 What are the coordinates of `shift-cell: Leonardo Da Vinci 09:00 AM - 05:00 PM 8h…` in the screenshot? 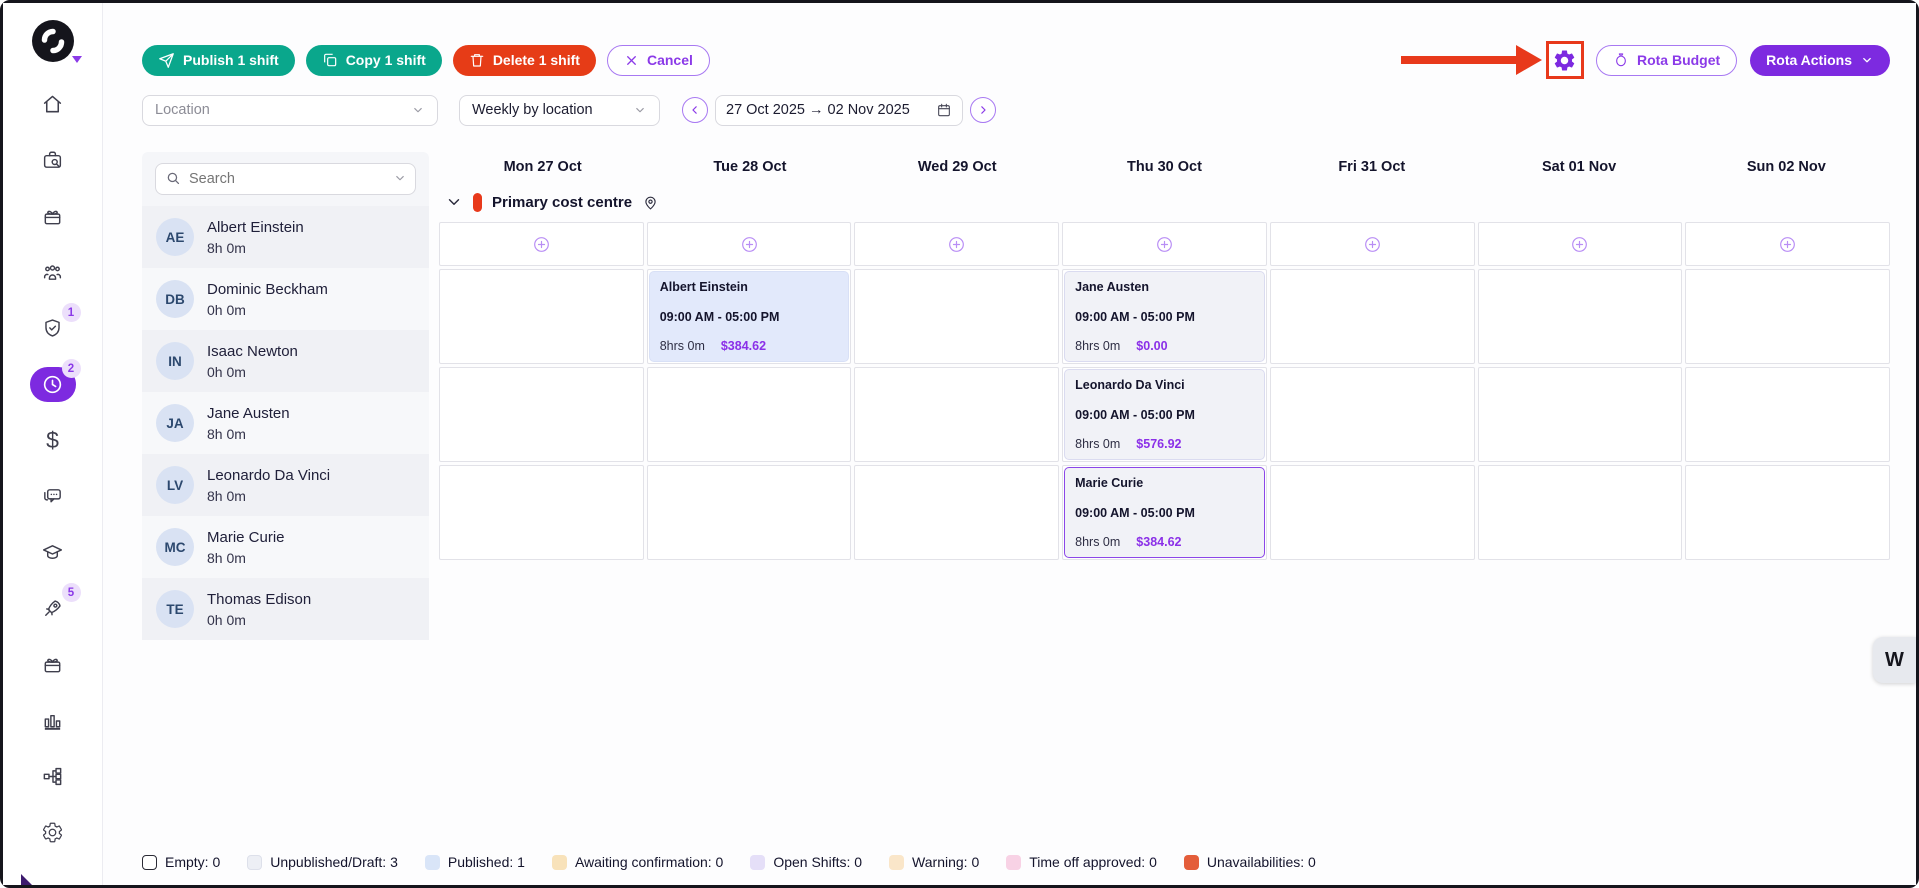 It's located at (1164, 414).